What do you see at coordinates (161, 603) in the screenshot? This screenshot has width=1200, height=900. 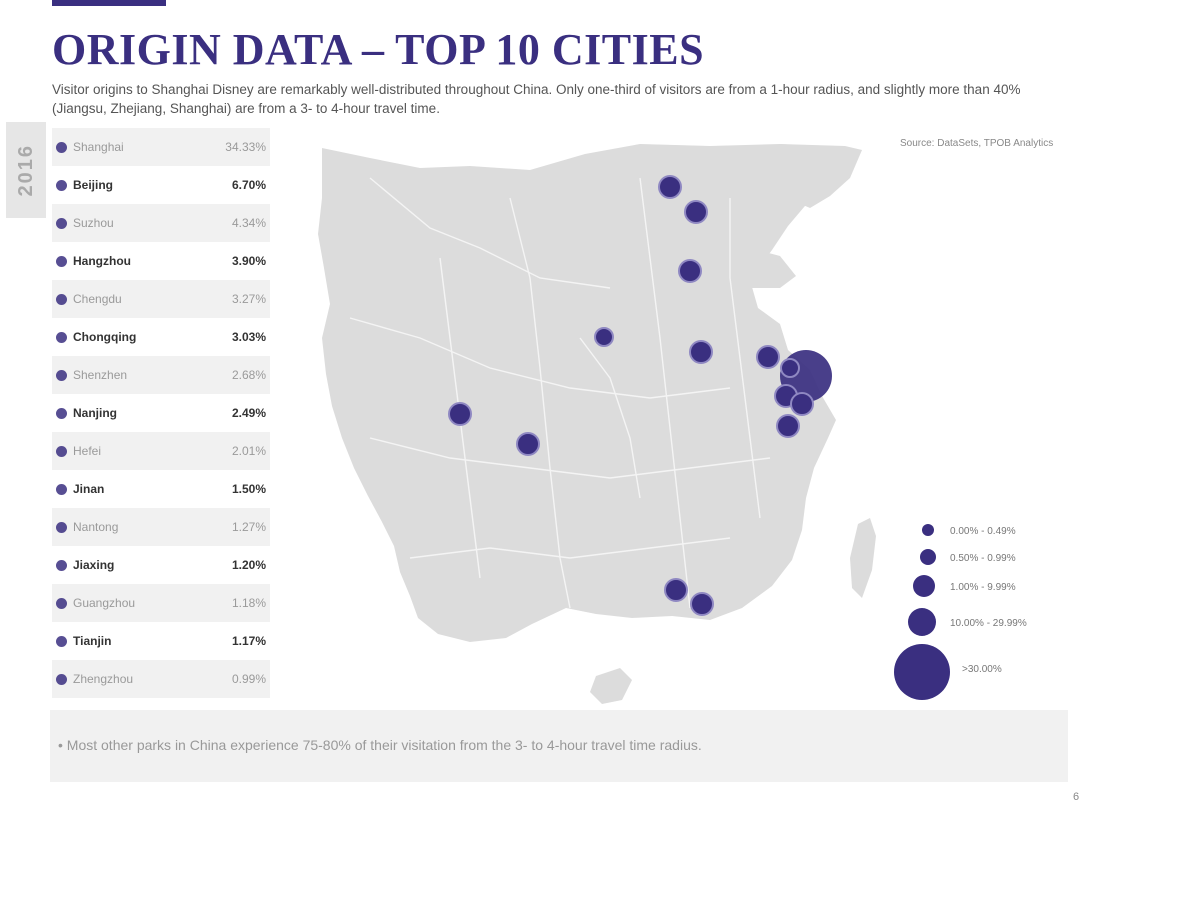 I see `city-row: Guangzhou 1.18%` at bounding box center [161, 603].